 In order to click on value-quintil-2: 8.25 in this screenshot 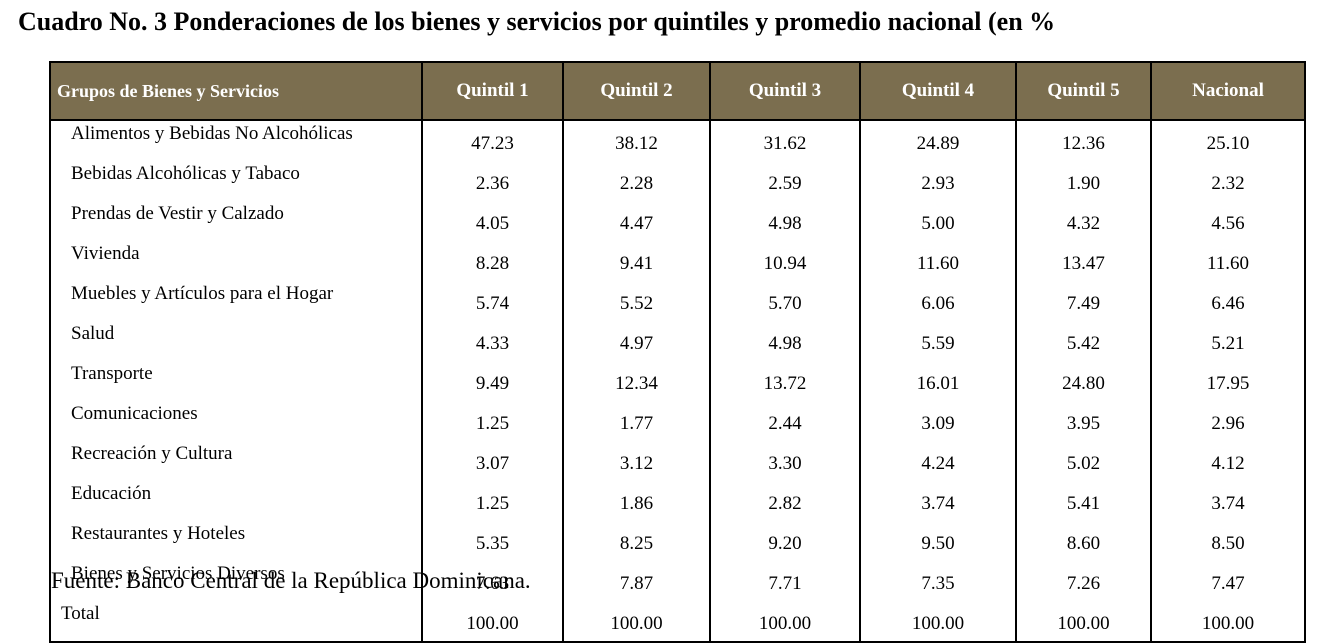, I will do `click(636, 541)`.